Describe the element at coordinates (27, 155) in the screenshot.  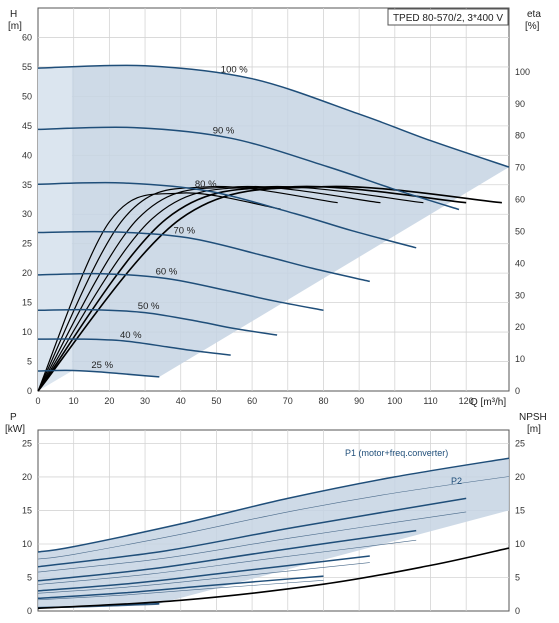
I see `y-tick-label: 40` at that location.